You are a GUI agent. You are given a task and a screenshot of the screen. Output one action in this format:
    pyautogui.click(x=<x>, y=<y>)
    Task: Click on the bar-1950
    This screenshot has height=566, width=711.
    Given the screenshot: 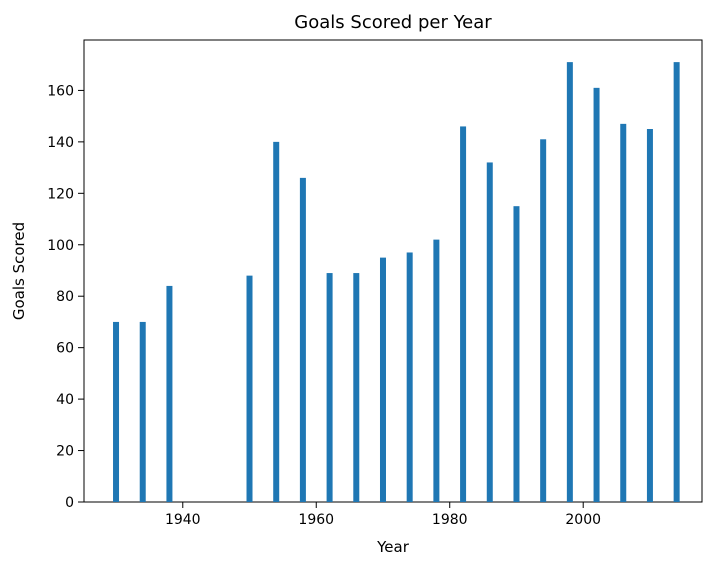 What is the action you would take?
    pyautogui.click(x=249, y=388)
    